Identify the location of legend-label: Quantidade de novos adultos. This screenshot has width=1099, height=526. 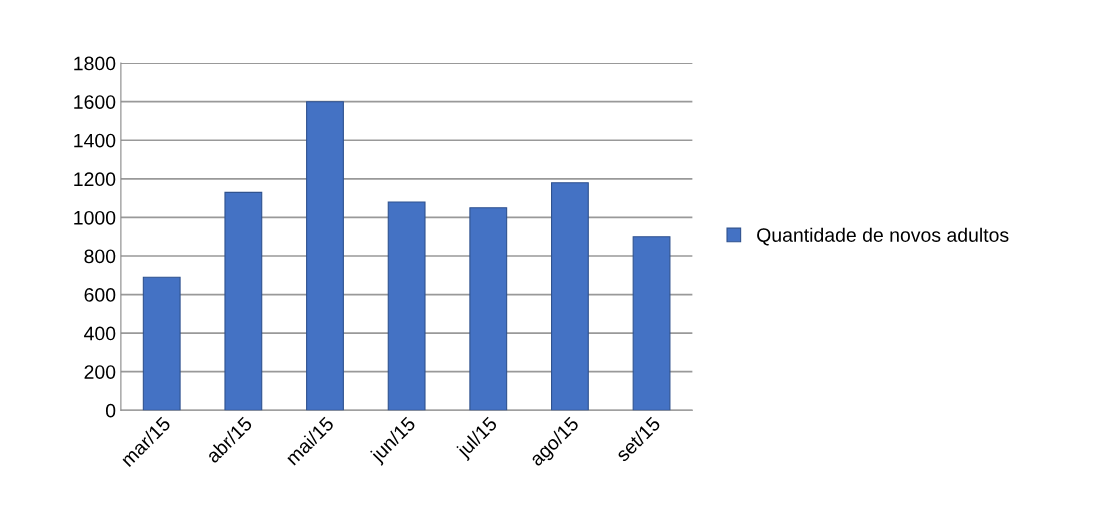
(883, 236).